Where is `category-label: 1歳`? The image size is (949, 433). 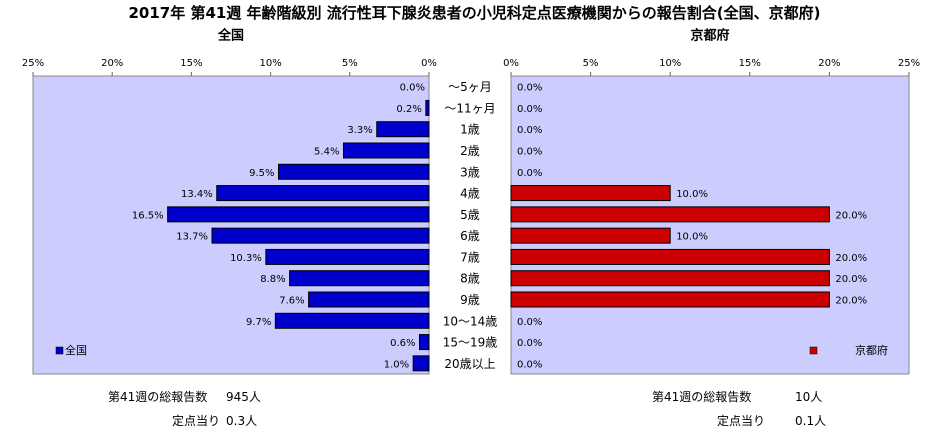 category-label: 1歳 is located at coordinates (470, 130).